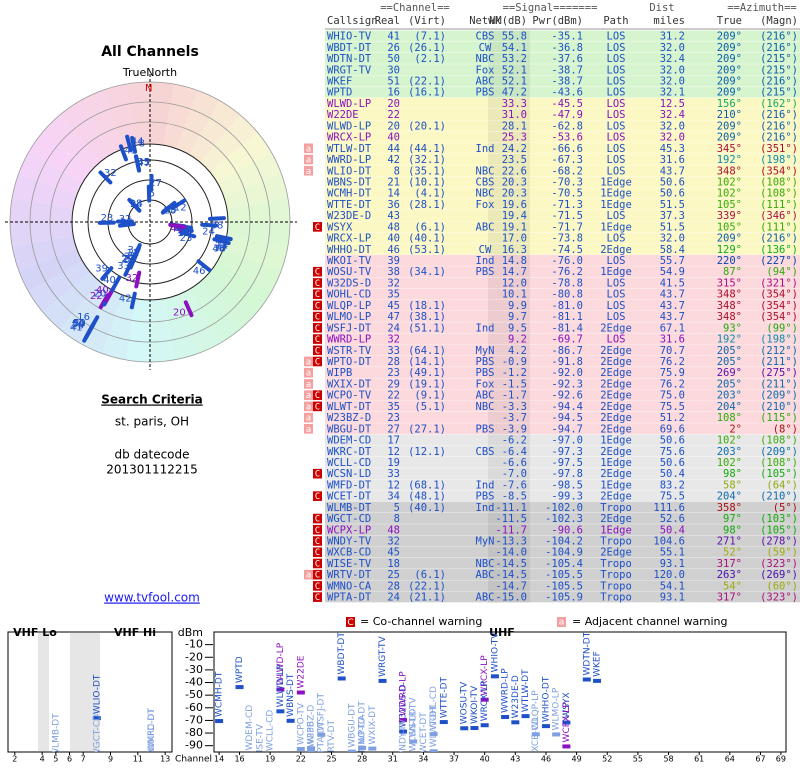 This screenshot has width=800, height=768. I want to click on cell-az: 93°, so click(732, 328).